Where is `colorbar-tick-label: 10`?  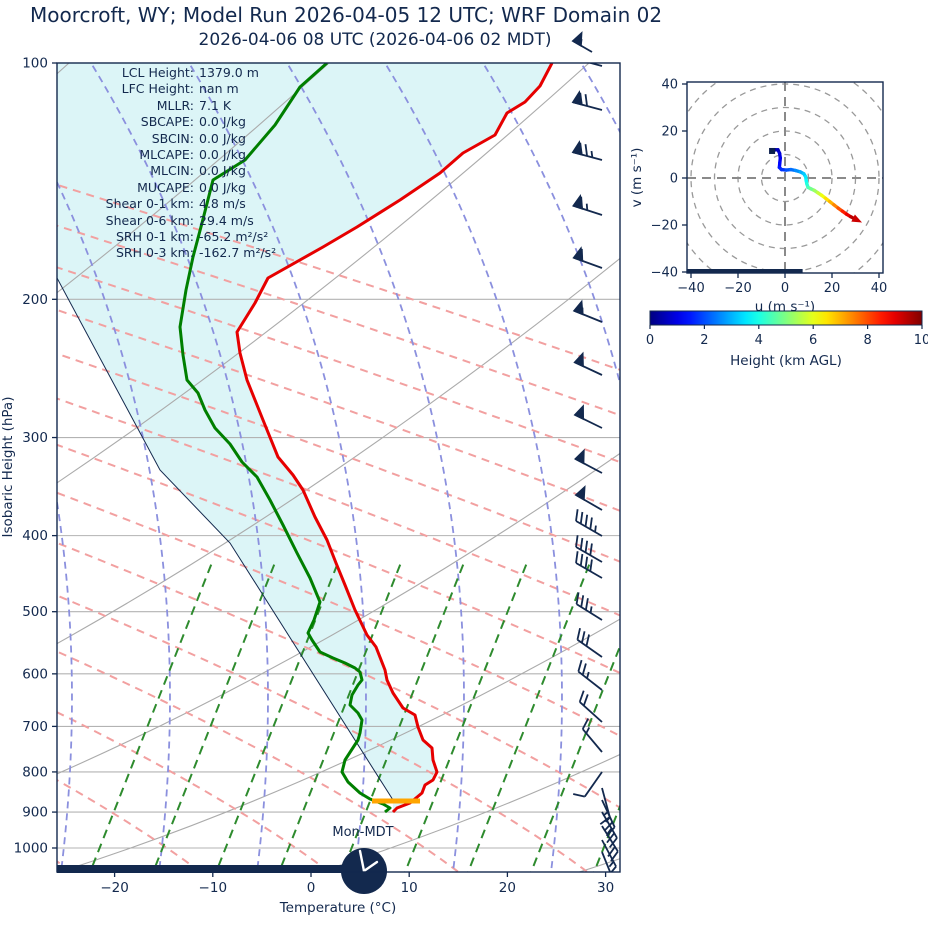
colorbar-tick-label: 10 is located at coordinates (921, 340).